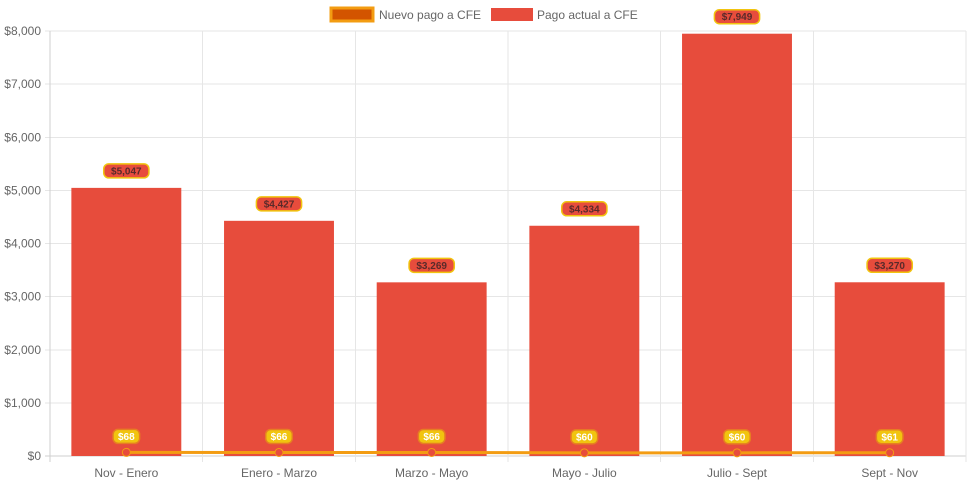 The width and height of the screenshot is (971, 485). I want to click on y-tick-label: $0, so click(35, 456).